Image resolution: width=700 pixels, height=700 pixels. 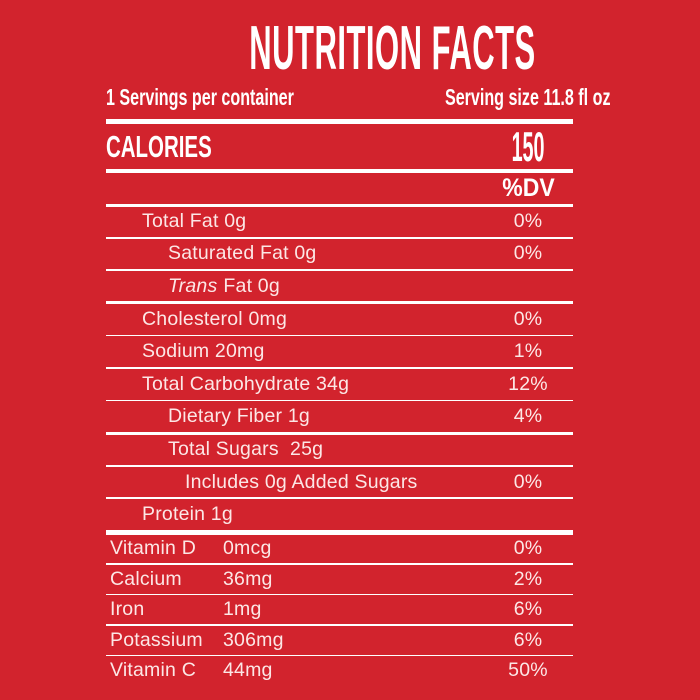 I want to click on micronutrient-name: Vitamin C, so click(x=153, y=670).